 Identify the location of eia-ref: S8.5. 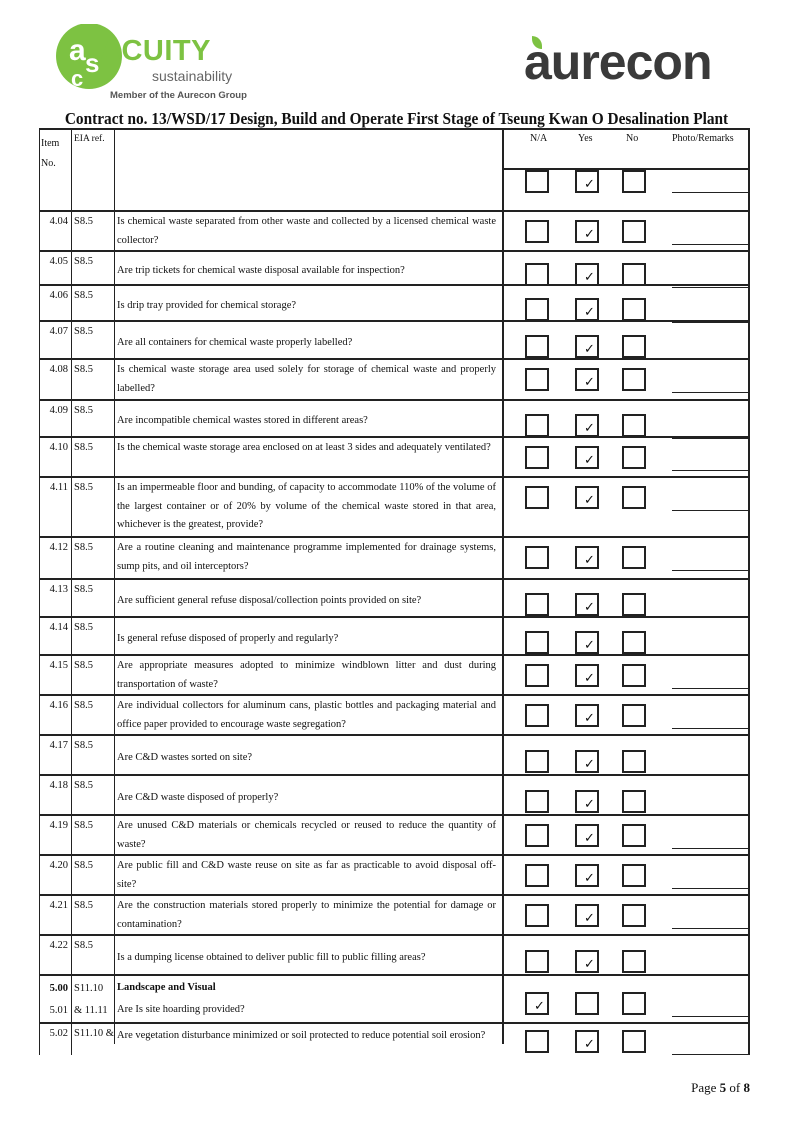
(92, 715).